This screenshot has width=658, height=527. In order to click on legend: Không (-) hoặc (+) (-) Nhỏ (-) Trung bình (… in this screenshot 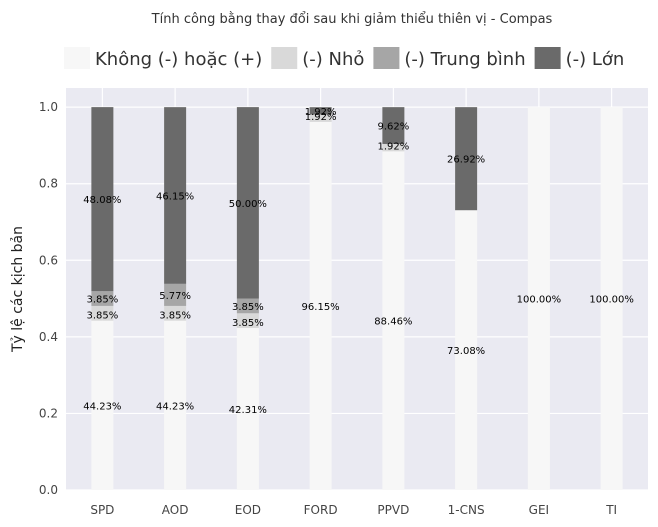, I will do `click(344, 58)`.